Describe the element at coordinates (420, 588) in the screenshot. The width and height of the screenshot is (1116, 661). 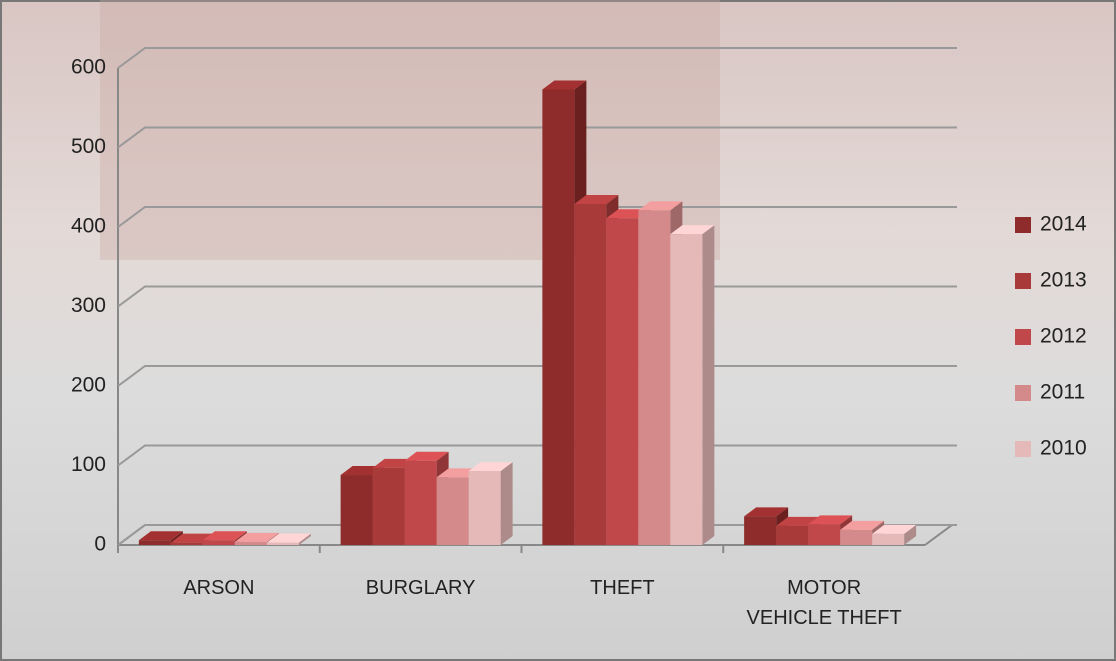
I see `x-tick-label: BURGLARY` at that location.